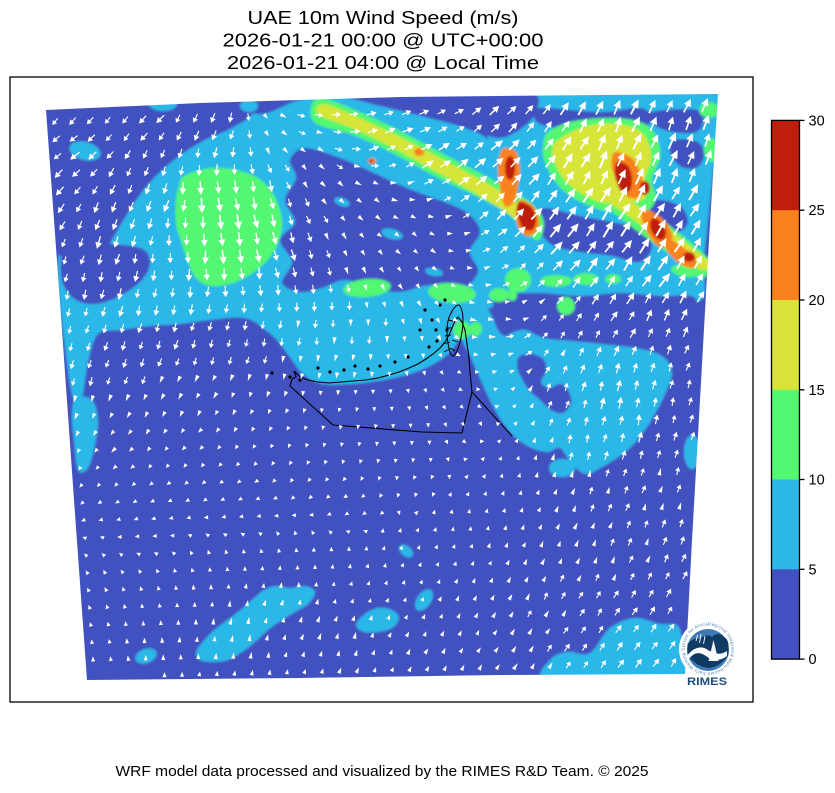 The height and width of the screenshot is (793, 835). Describe the element at coordinates (813, 660) in the screenshot. I see `svg-text: 0` at that location.